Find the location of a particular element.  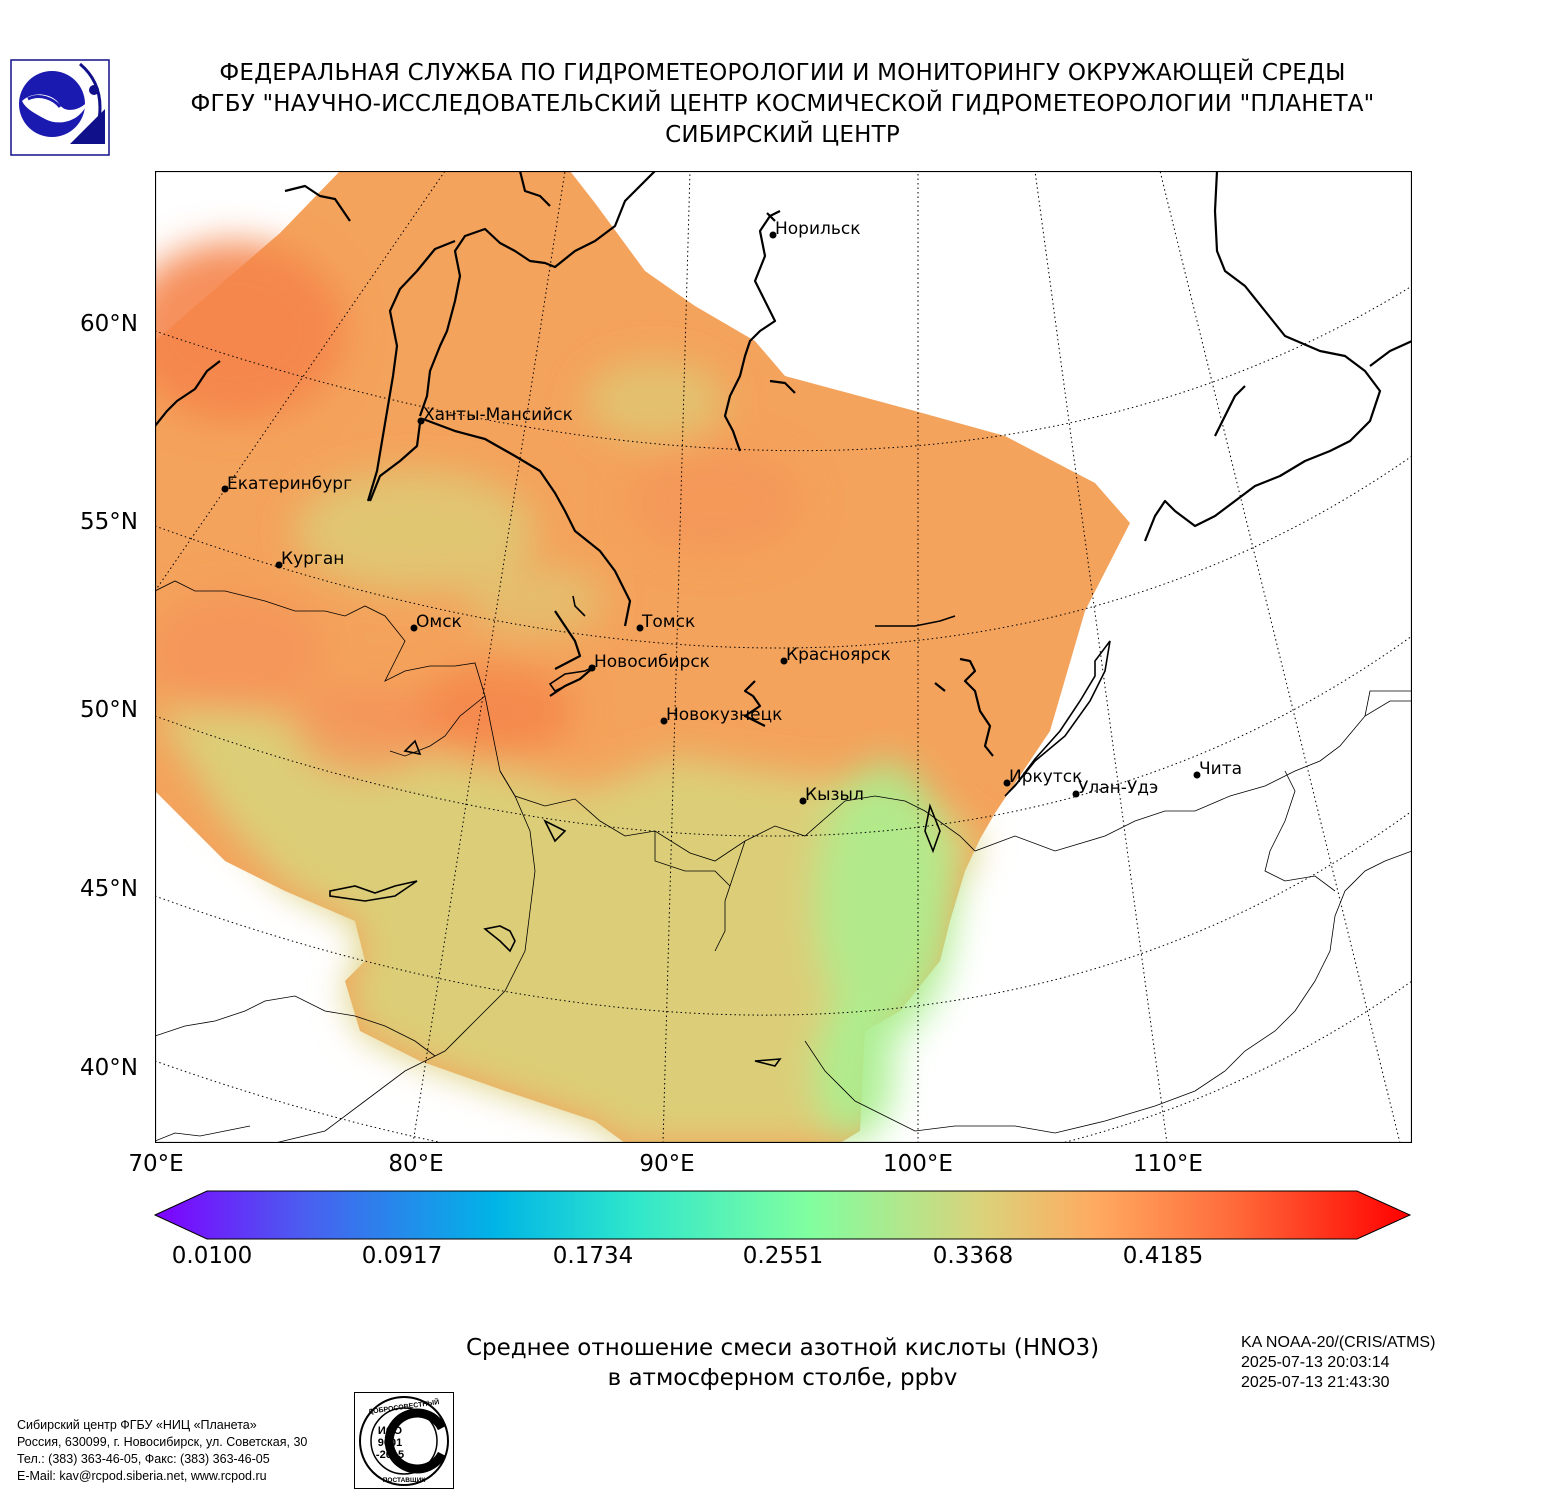

caption-line-2: в атмосферном столбе, ppbv is located at coordinates (782, 1378).